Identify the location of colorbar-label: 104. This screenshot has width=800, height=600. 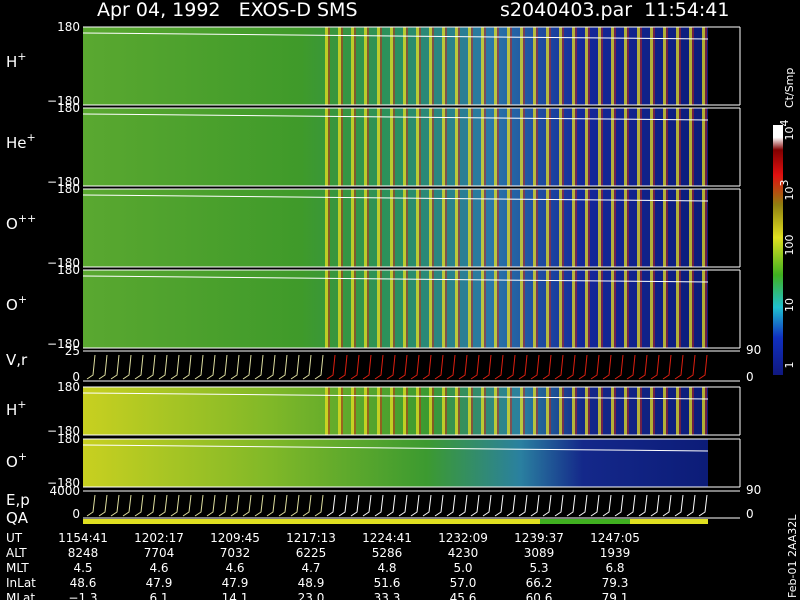
(787, 130).